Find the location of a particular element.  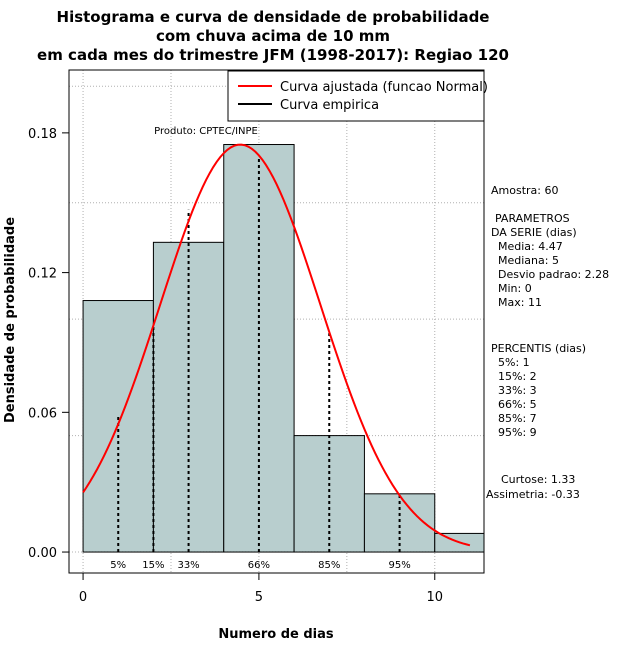

x-axis-title: Numero de dias is located at coordinates (276, 634).